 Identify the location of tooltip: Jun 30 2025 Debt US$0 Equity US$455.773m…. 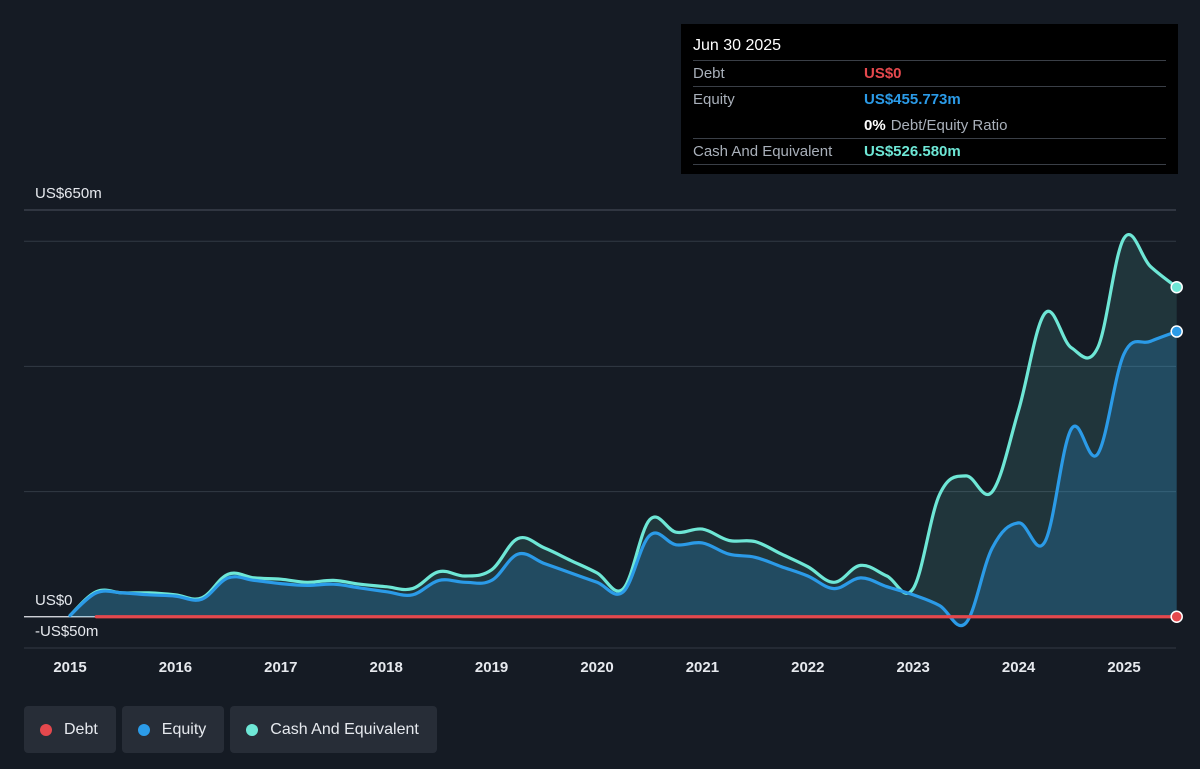
(929, 99).